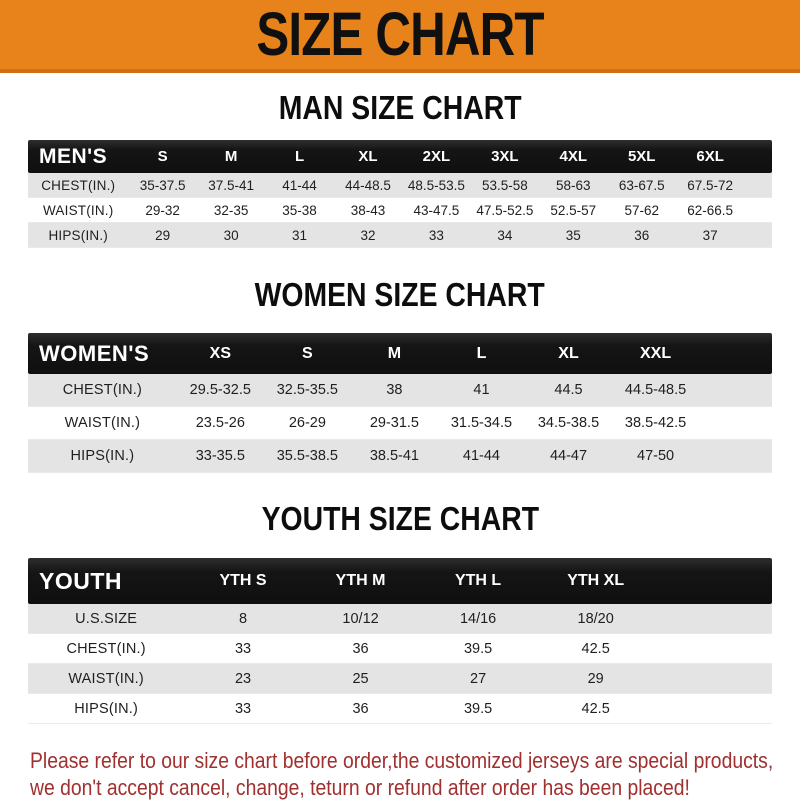  I want to click on size-column-header: XXL, so click(655, 353).